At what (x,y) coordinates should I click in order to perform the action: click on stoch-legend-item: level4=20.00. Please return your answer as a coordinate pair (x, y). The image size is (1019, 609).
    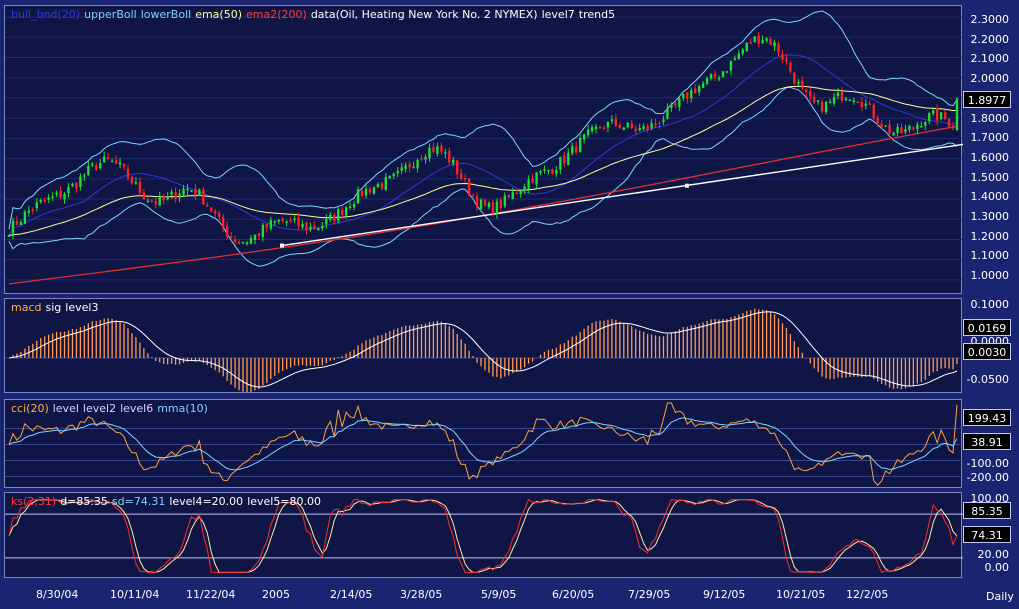
    Looking at the image, I should click on (206, 501).